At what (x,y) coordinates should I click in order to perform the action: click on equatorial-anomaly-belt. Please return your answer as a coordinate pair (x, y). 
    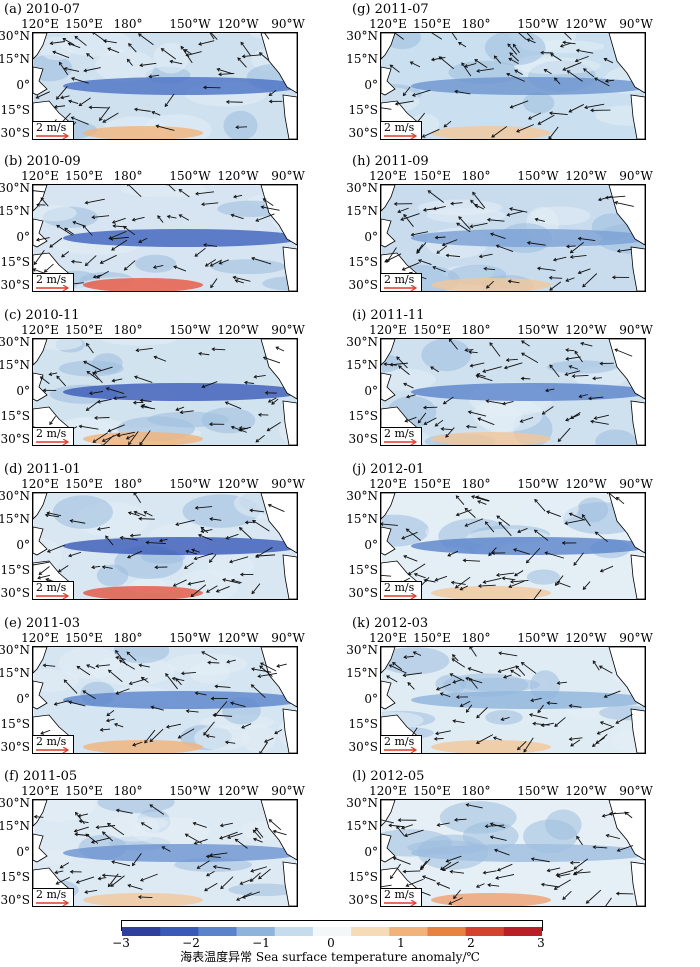
    Looking at the image, I should click on (180, 853).